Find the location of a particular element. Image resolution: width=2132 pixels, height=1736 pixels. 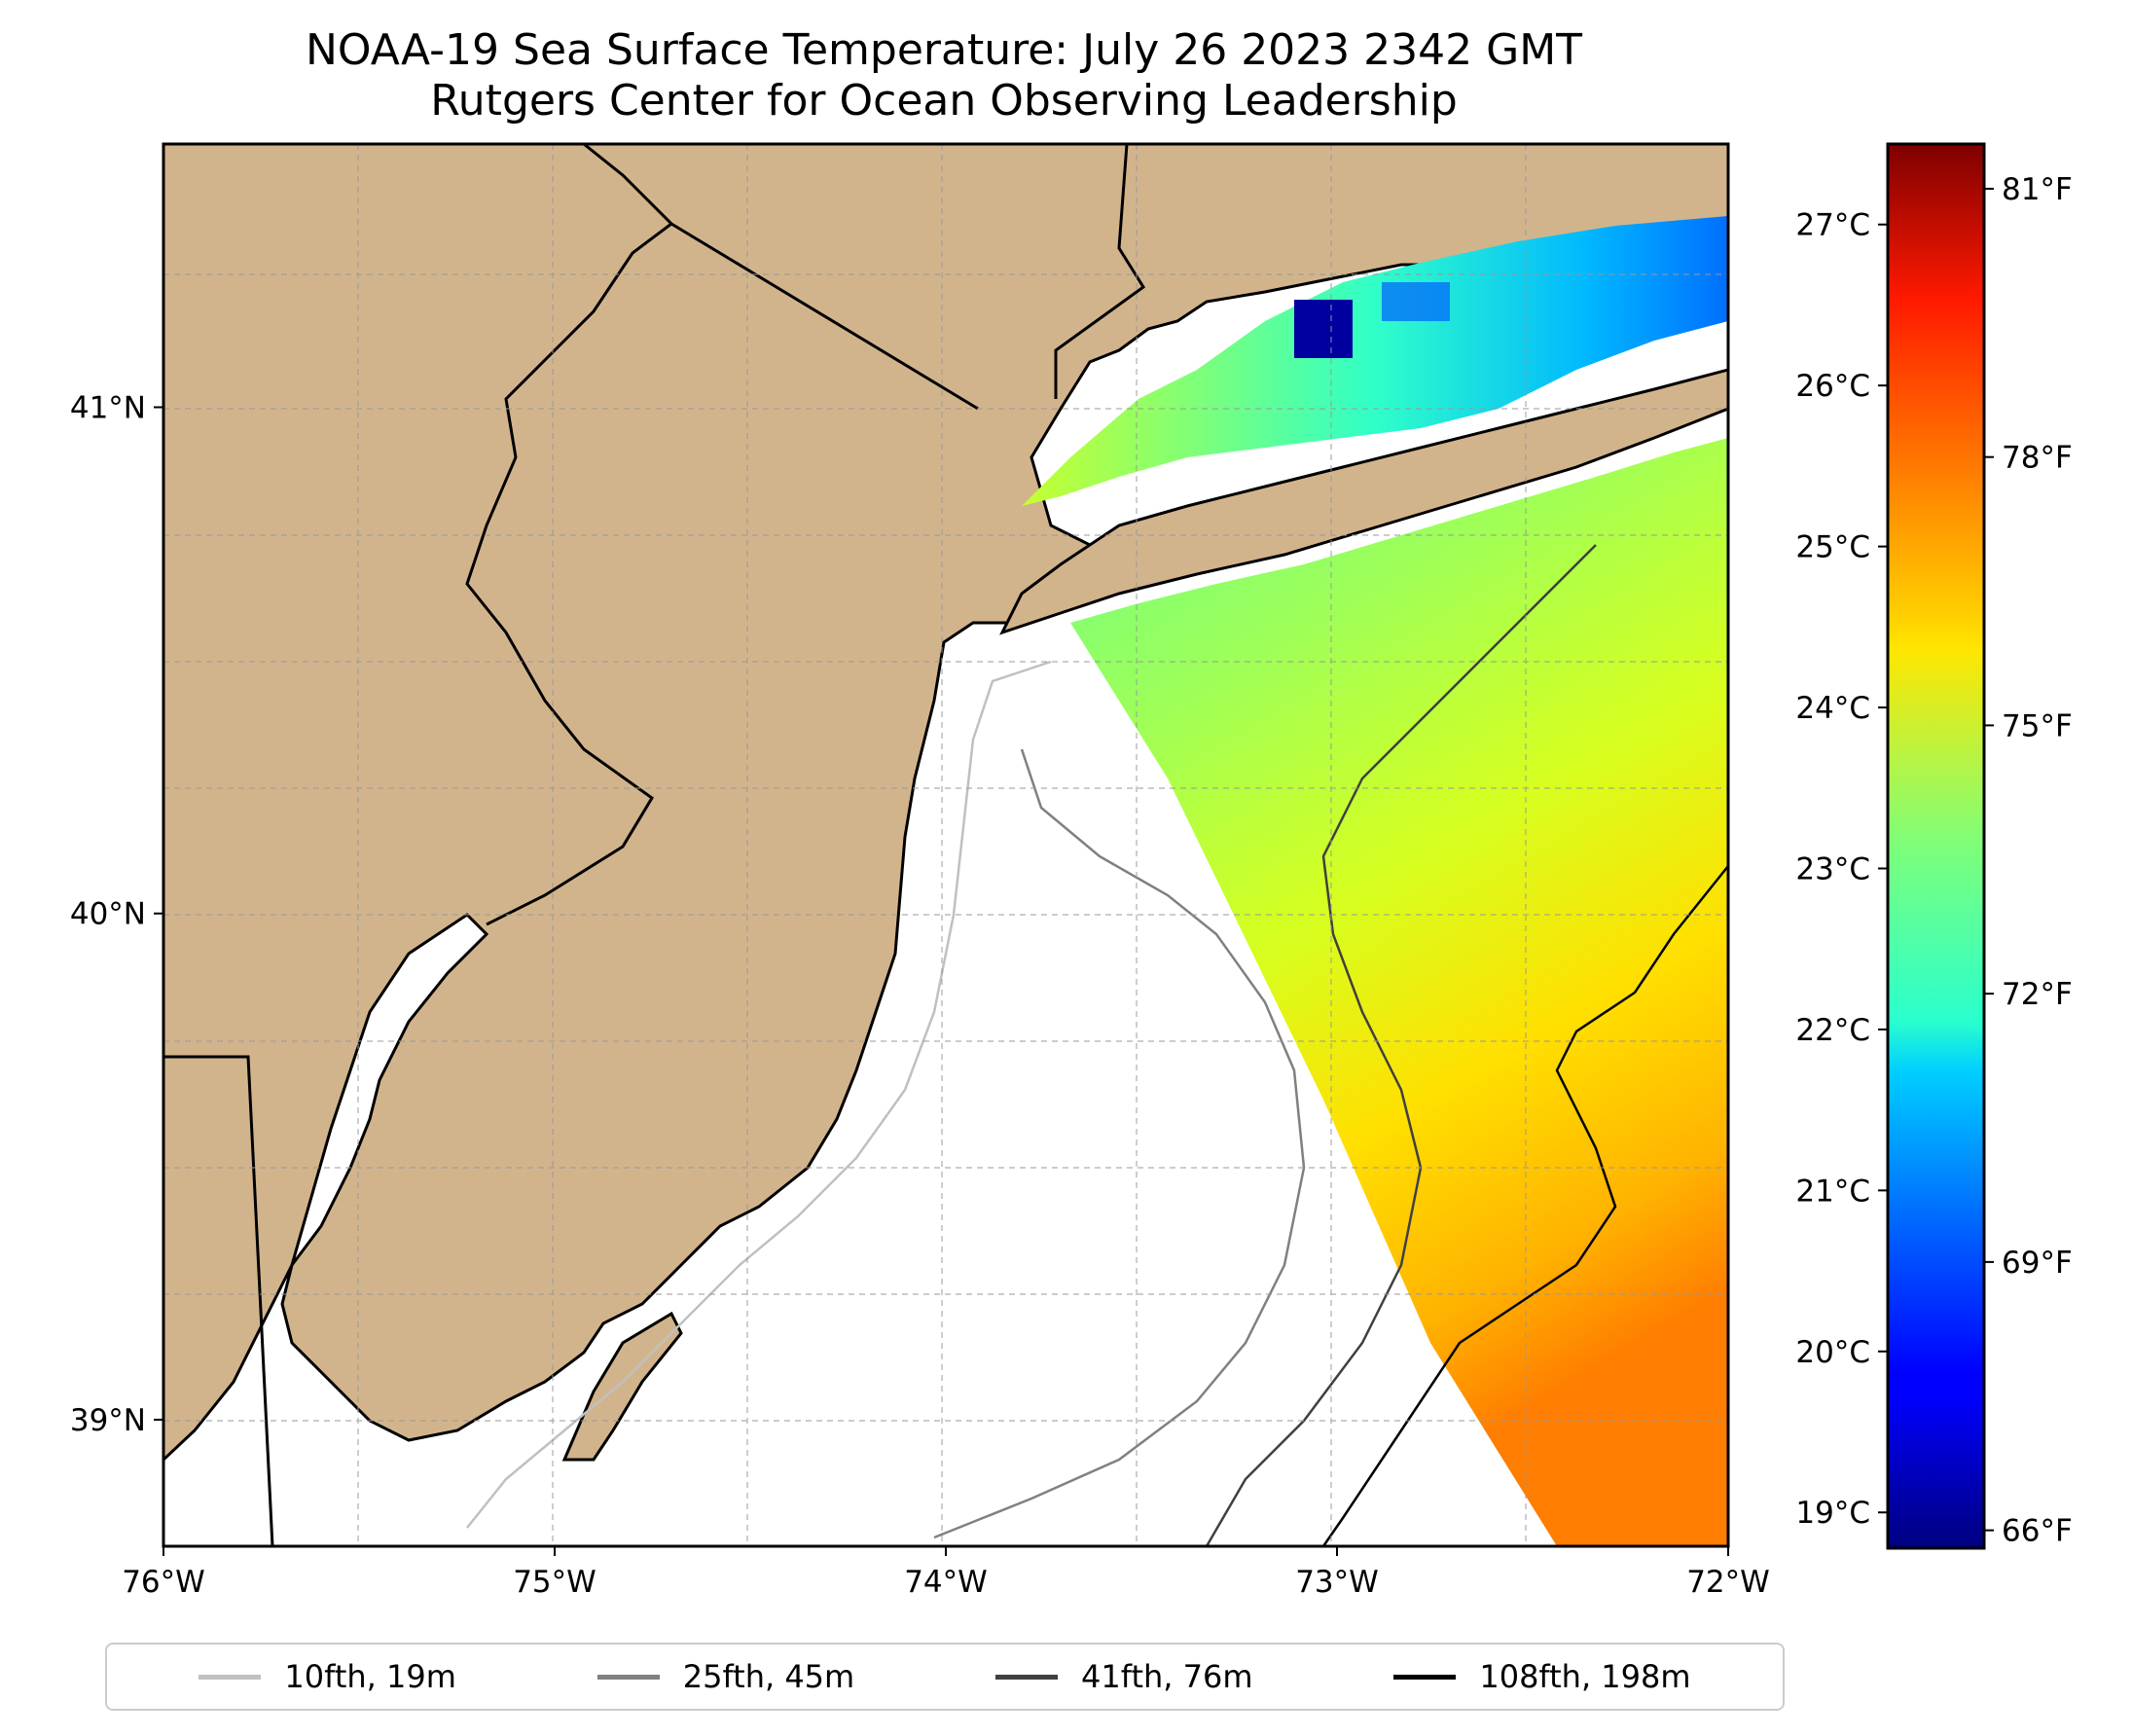

c-tick-label-2: 21°C is located at coordinates (1833, 1192).